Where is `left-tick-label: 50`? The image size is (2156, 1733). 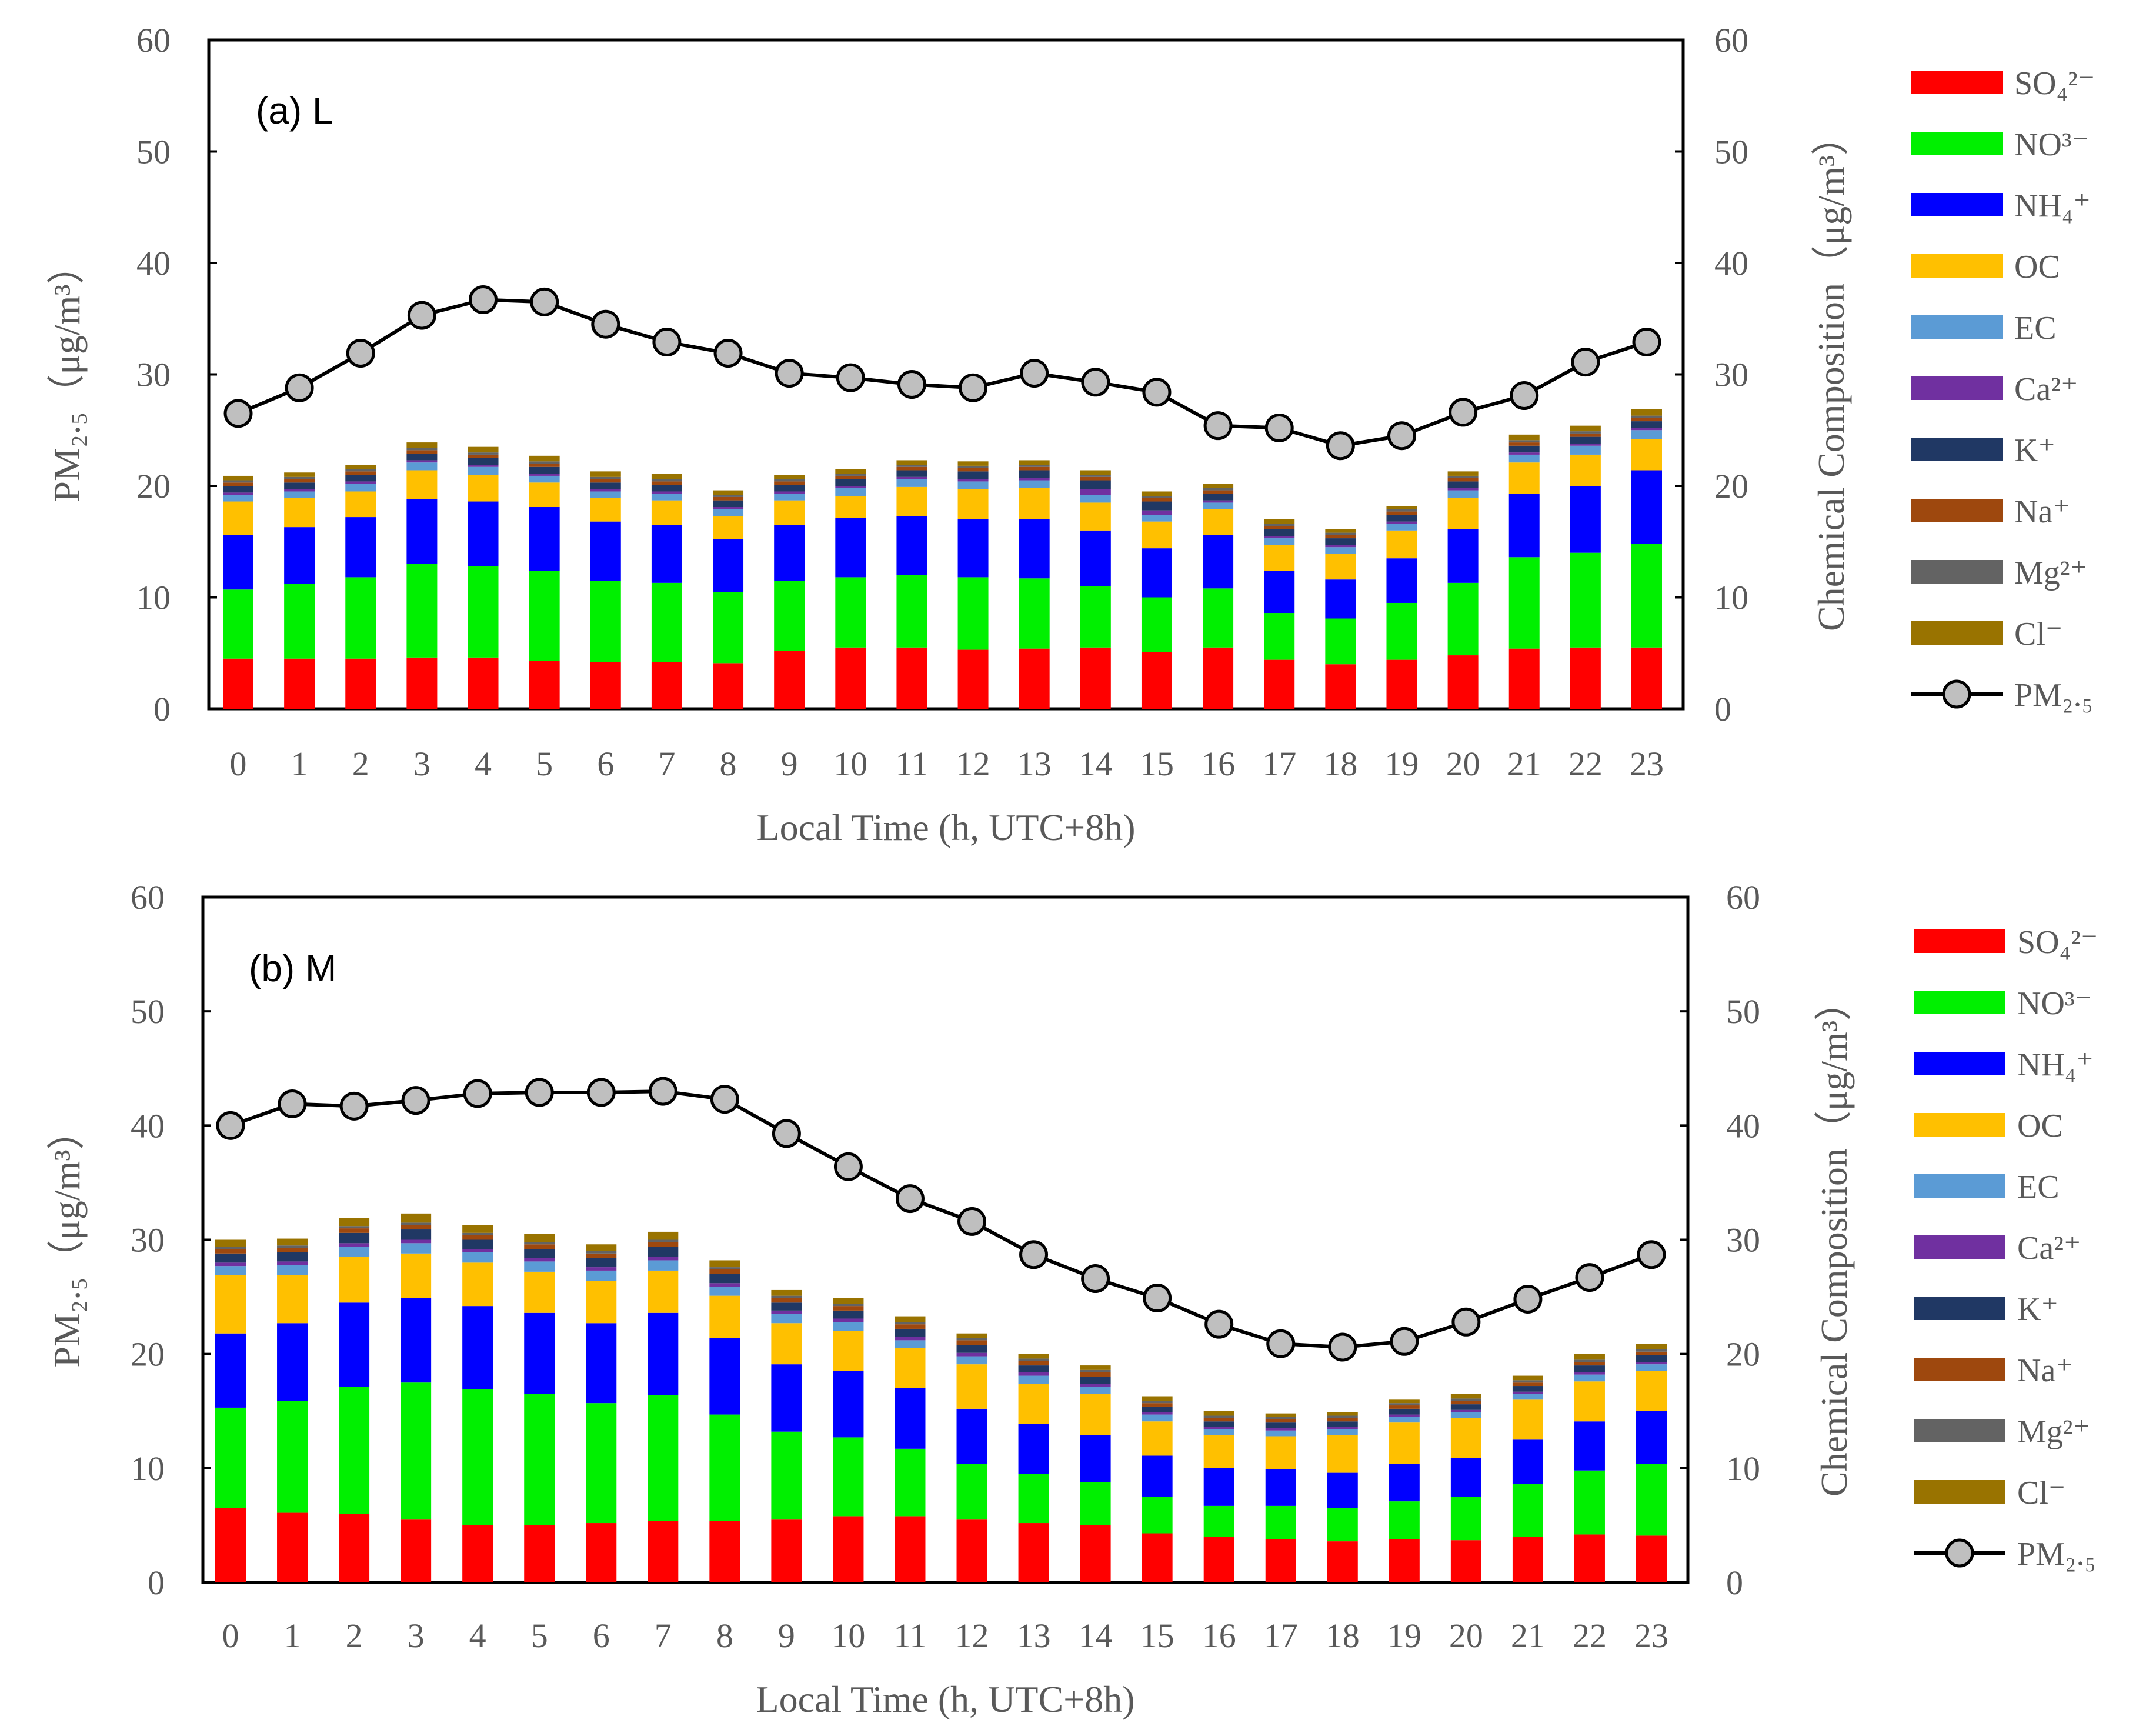
left-tick-label: 50 is located at coordinates (154, 152).